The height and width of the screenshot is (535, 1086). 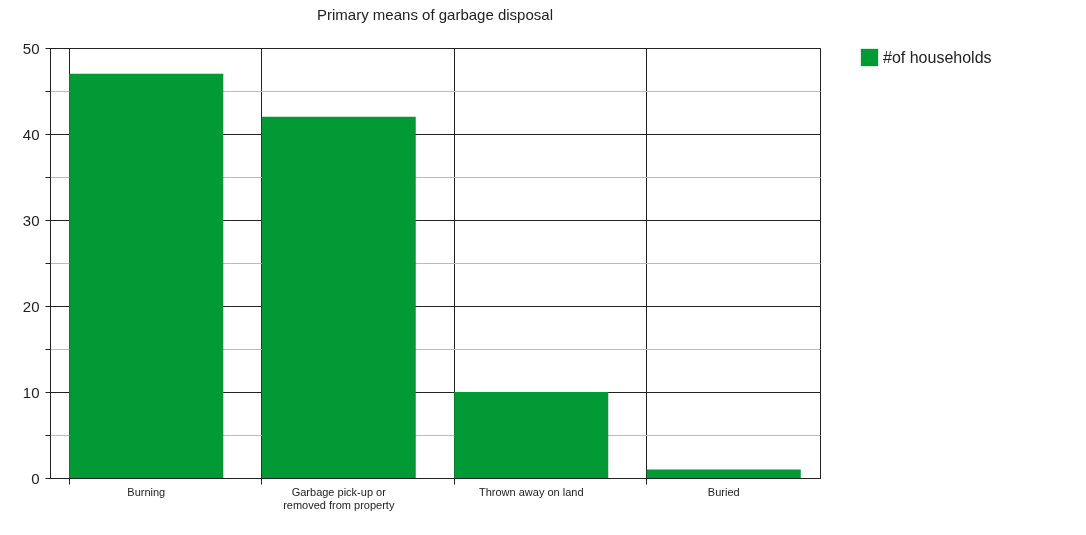 I want to click on y-tick-label: 0, so click(x=35, y=478).